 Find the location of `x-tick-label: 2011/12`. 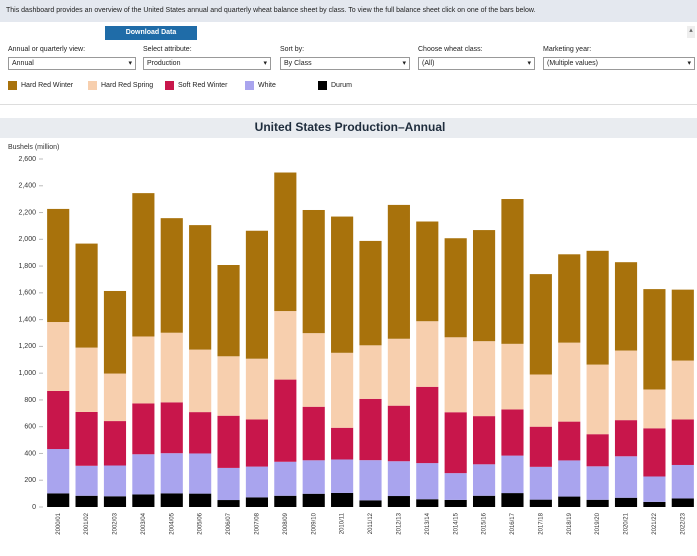

x-tick-label: 2011/12 is located at coordinates (371, 523).